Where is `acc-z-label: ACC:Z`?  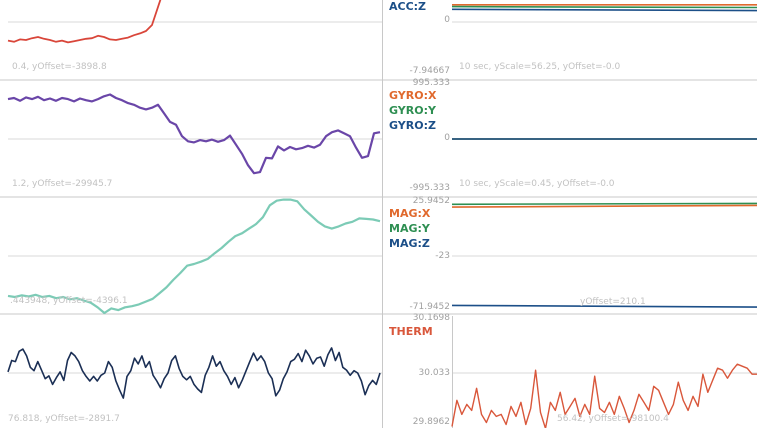 acc-z-label: ACC:Z is located at coordinates (408, 6).